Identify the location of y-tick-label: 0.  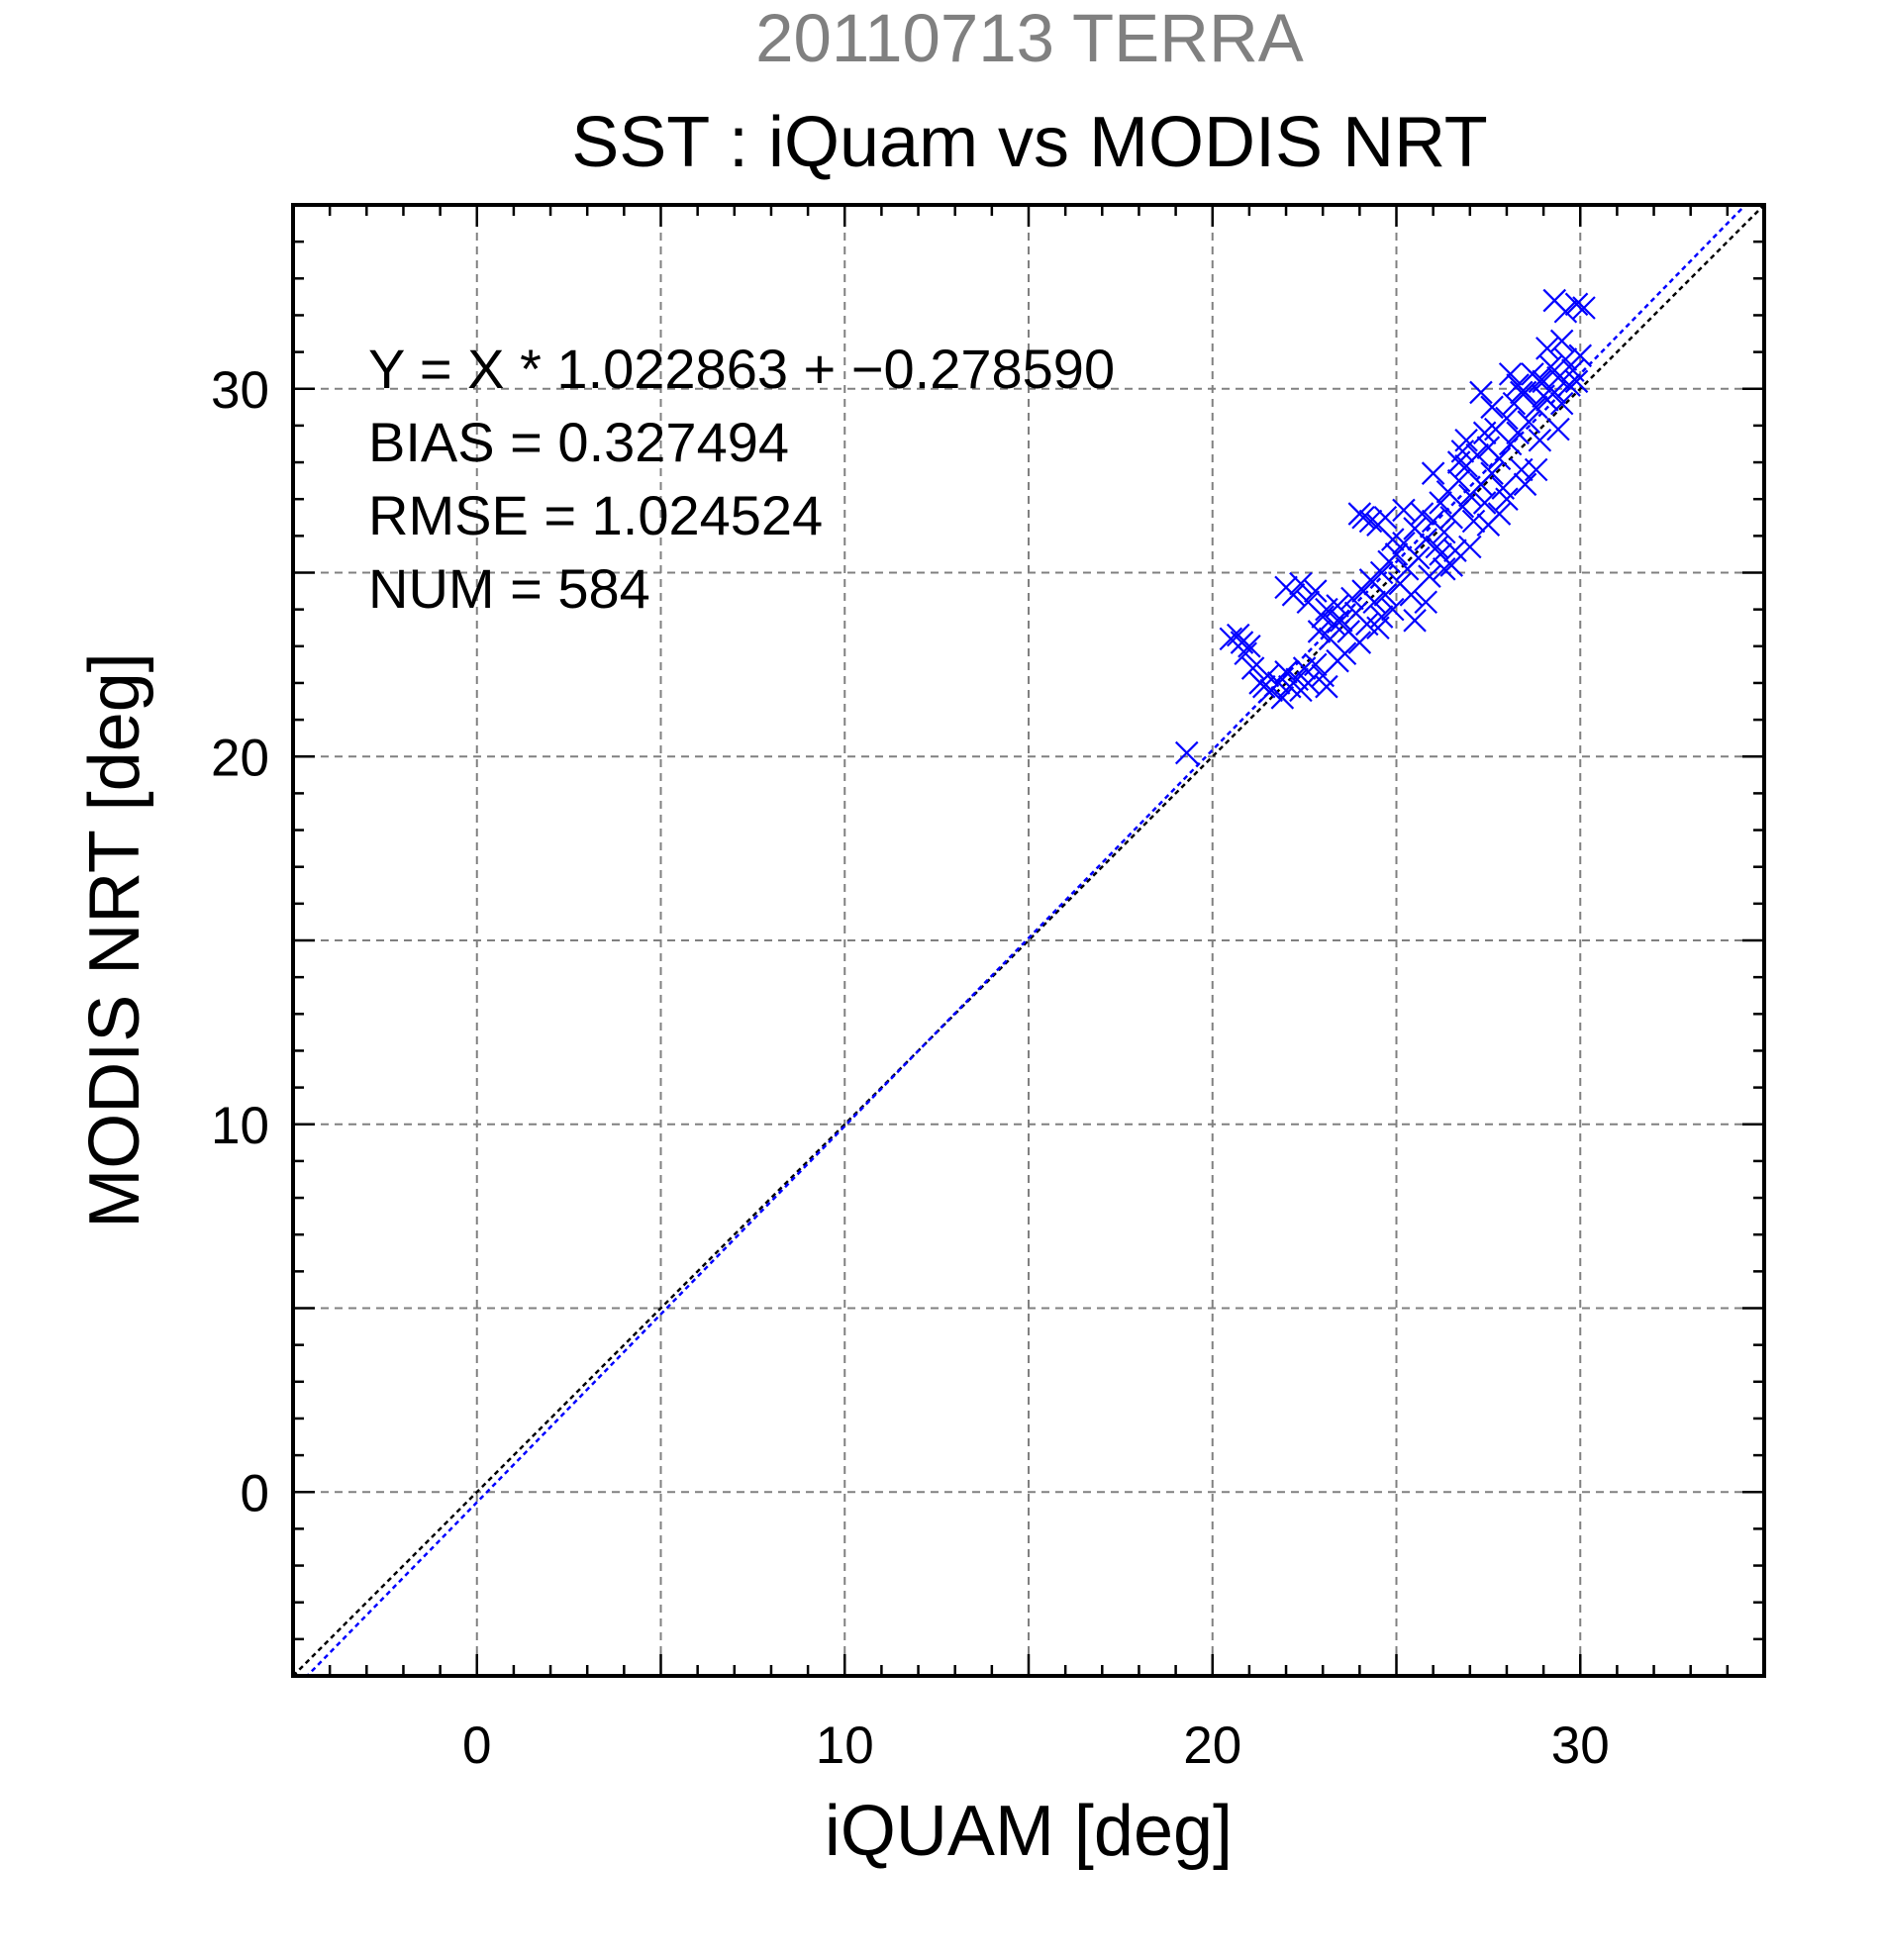
(255, 1493).